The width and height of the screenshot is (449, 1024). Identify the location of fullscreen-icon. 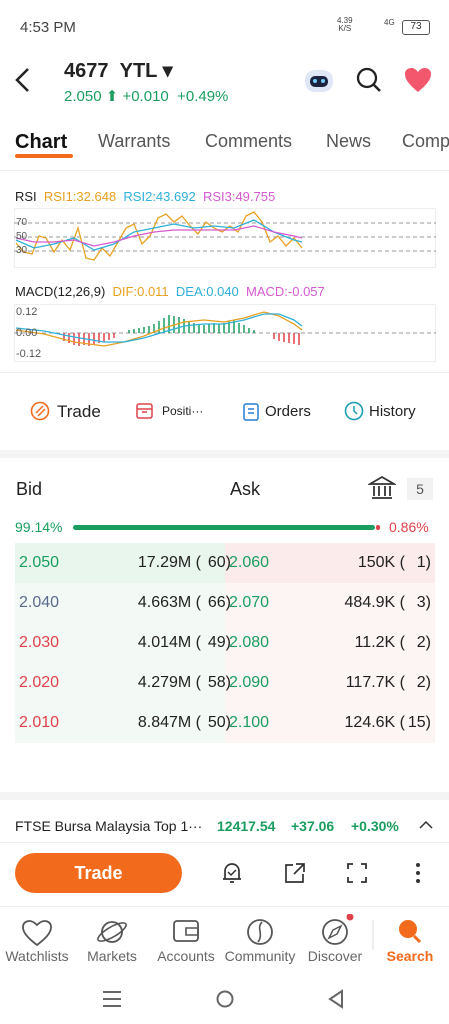
(357, 873).